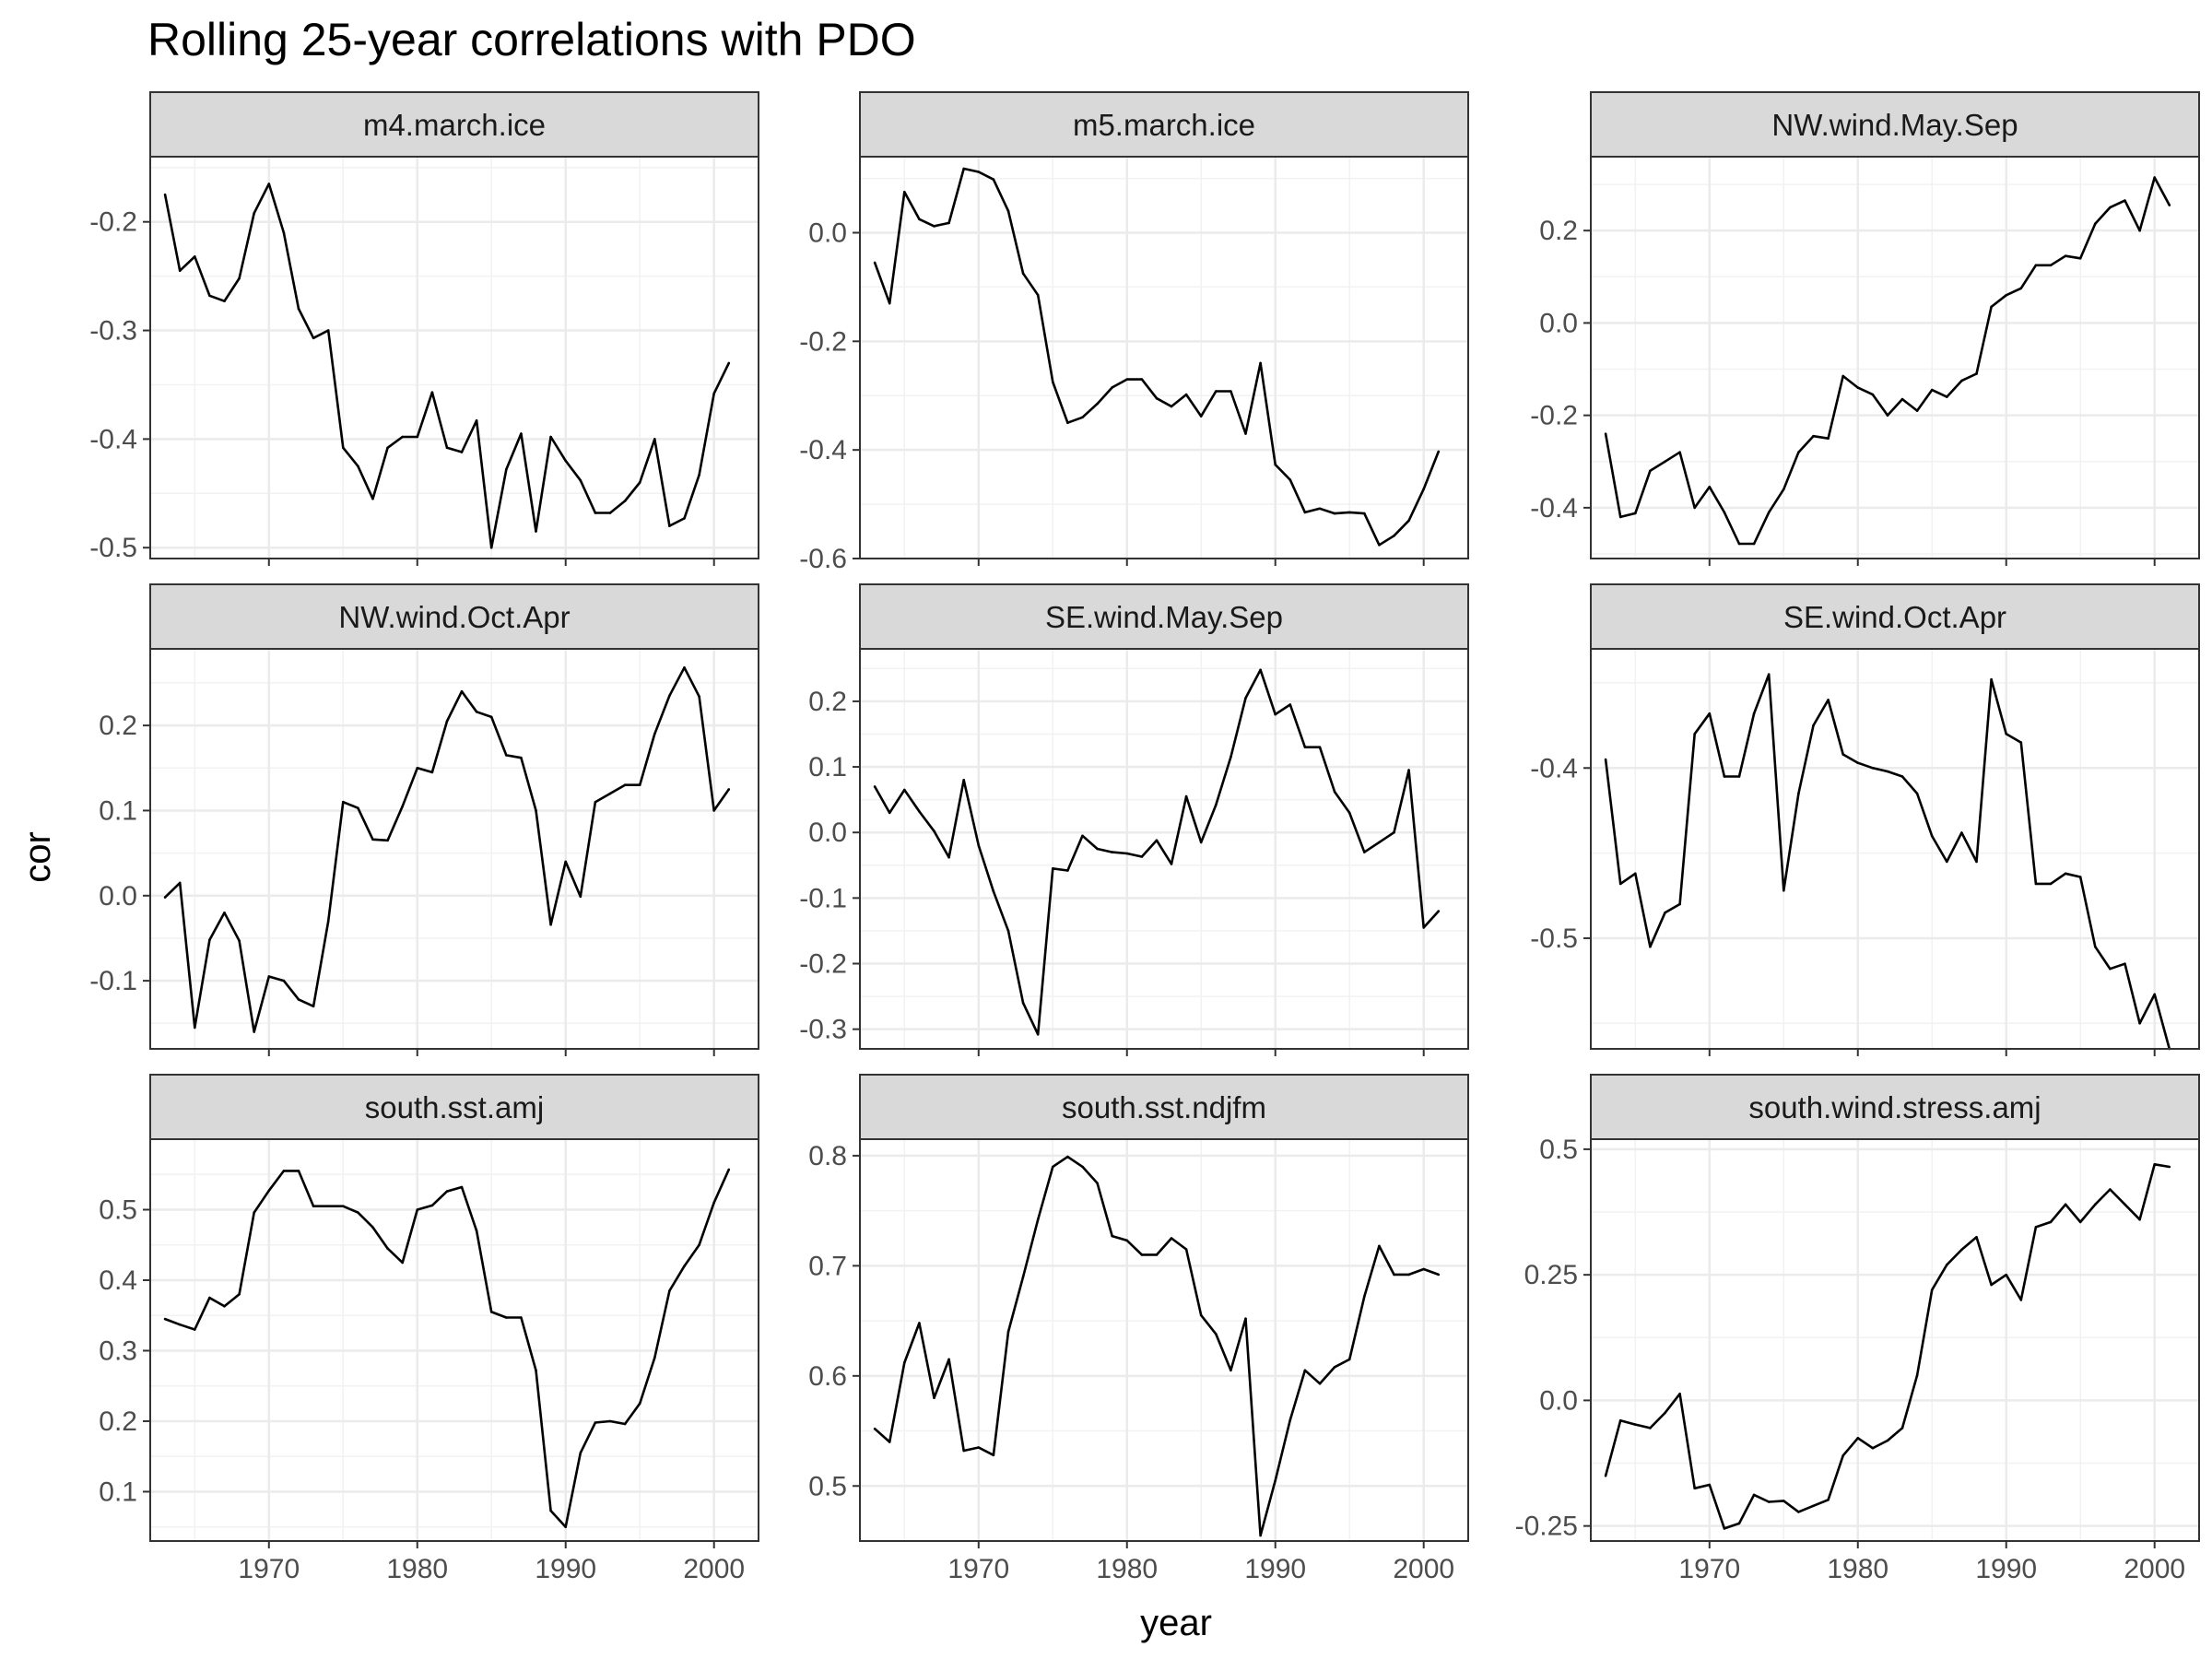 The width and height of the screenshot is (2212, 1659). I want to click on y-tick-label: 0.5, so click(118, 1209).